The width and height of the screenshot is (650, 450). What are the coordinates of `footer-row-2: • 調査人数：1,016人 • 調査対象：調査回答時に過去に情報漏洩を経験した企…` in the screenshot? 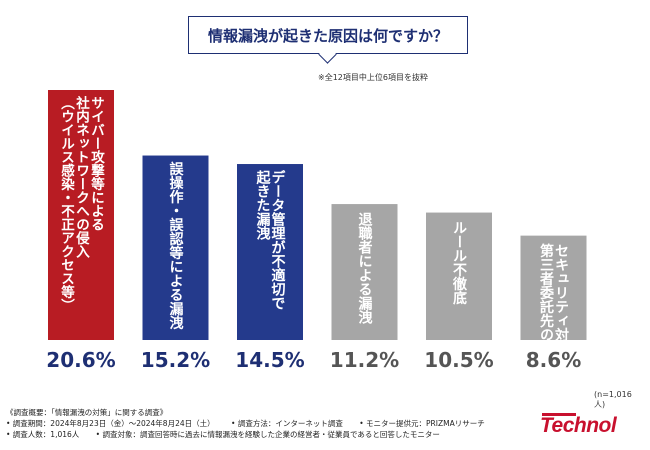 It's located at (266, 434).